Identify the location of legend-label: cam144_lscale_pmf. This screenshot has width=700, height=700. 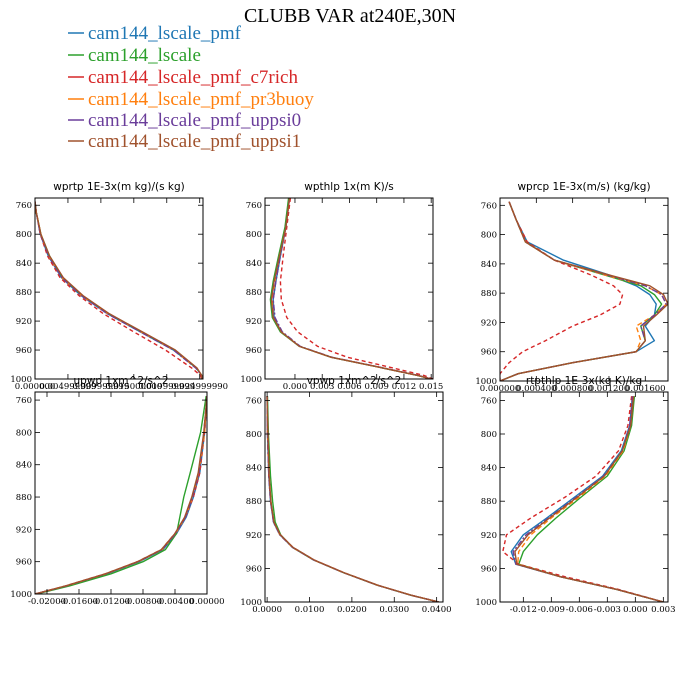
(165, 33).